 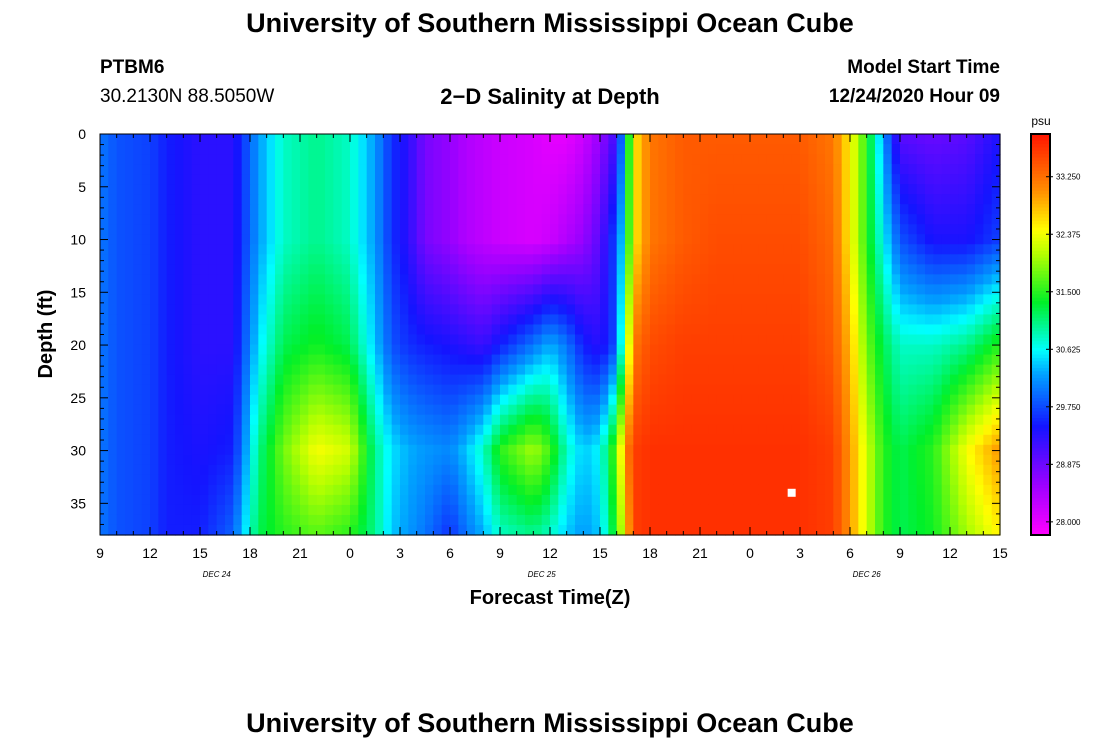 I want to click on colorbar-tick-label: 29.750, so click(x=1068, y=407).